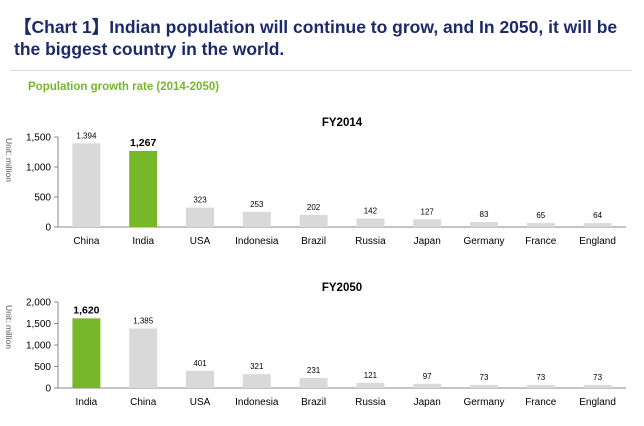  What do you see at coordinates (38, 303) in the screenshot?
I see `y-tick-label: 2,000` at bounding box center [38, 303].